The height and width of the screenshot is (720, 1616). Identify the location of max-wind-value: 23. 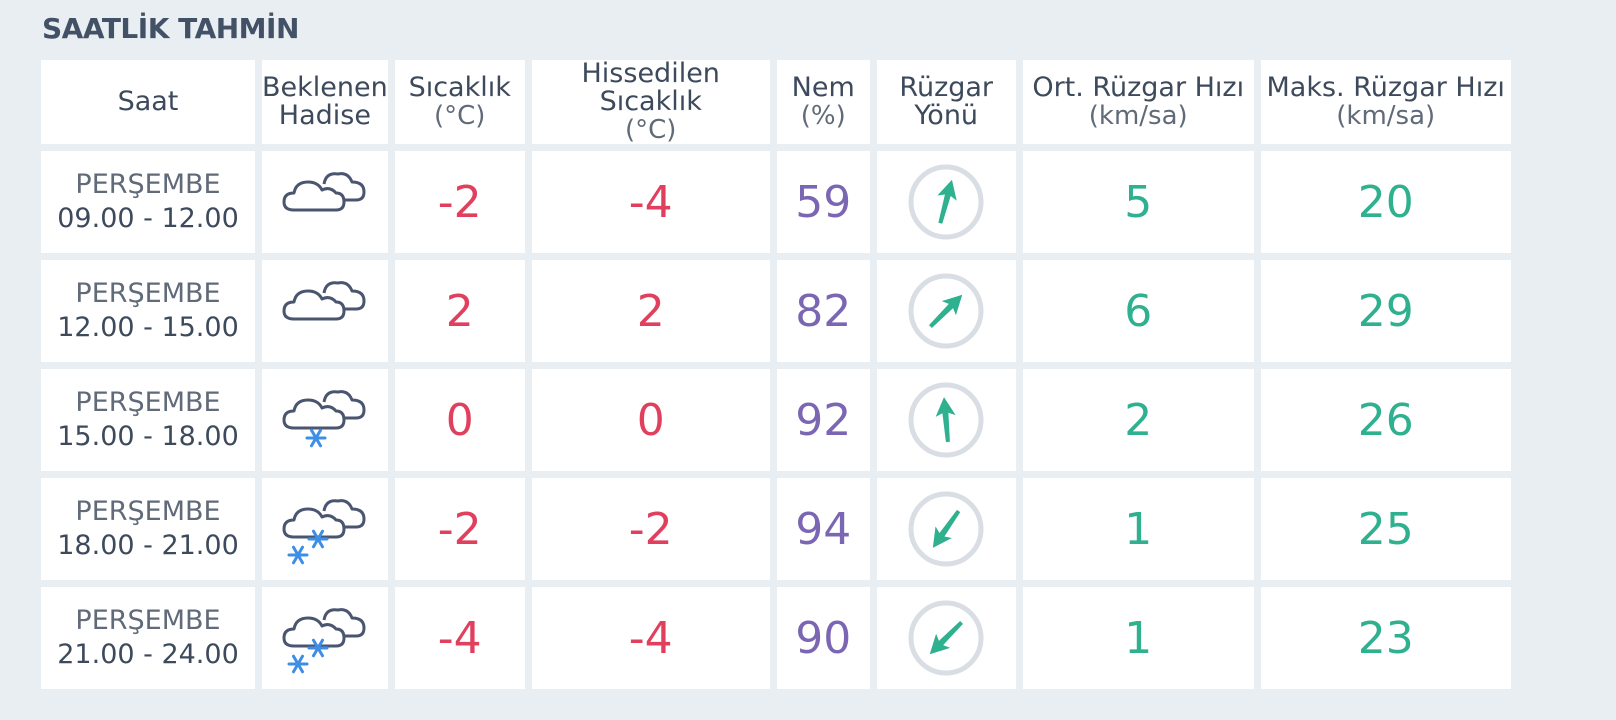
(1385, 638).